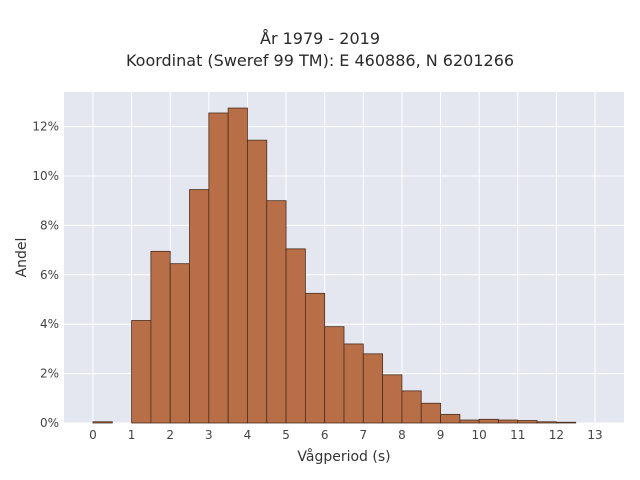  Describe the element at coordinates (248, 435) in the screenshot. I see `x-tick-label: 4` at that location.